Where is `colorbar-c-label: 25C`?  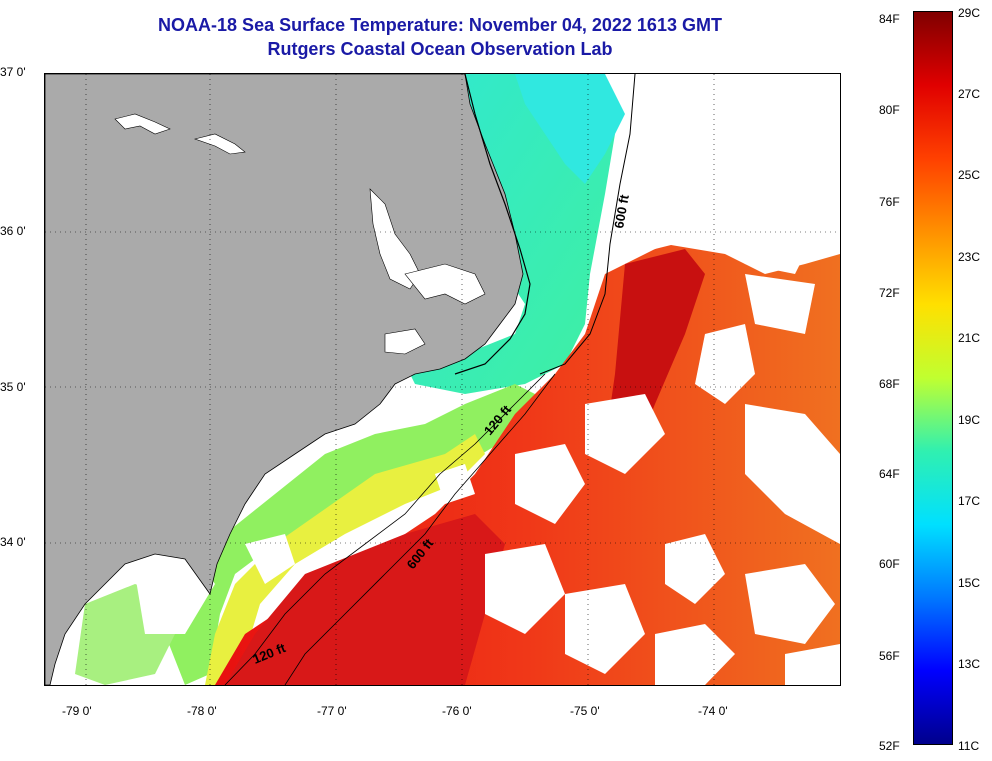
colorbar-c-label: 25C is located at coordinates (969, 175).